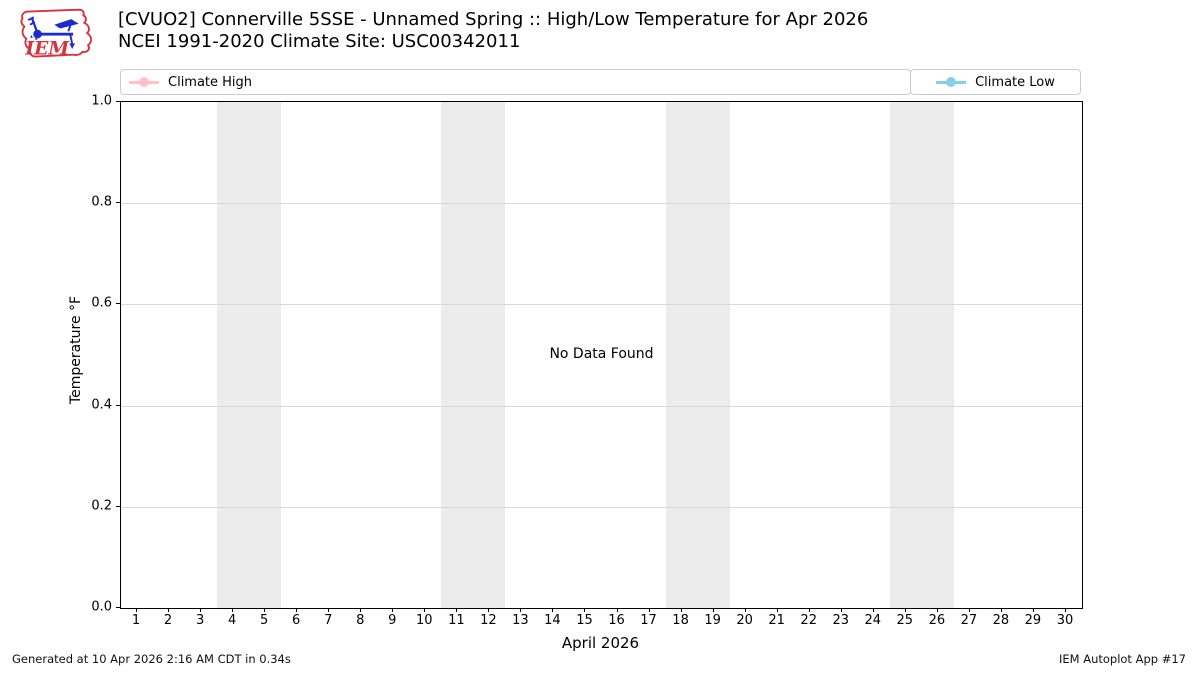 This screenshot has width=1200, height=675. I want to click on iem-logo: IEM, so click(56, 34).